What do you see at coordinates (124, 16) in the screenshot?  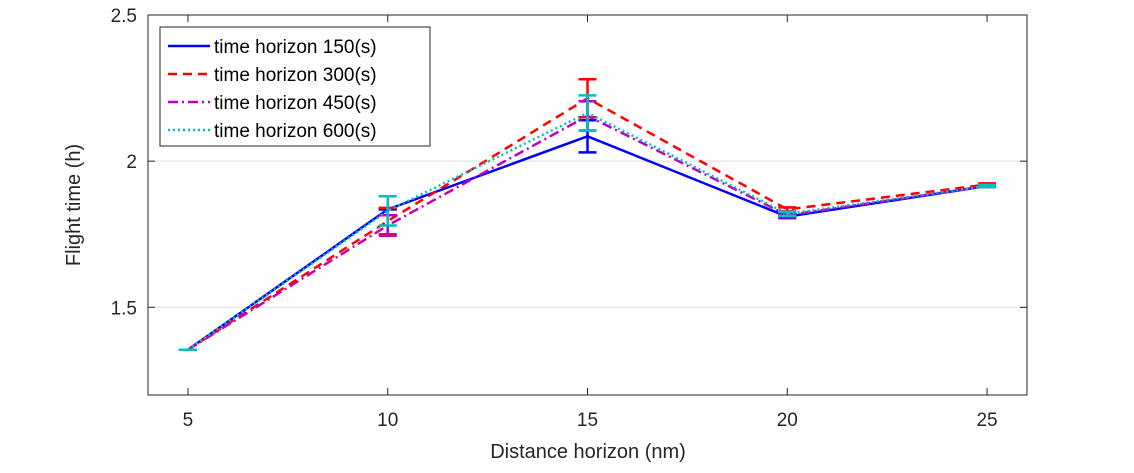 I see `y-tick-label: 2.5` at bounding box center [124, 16].